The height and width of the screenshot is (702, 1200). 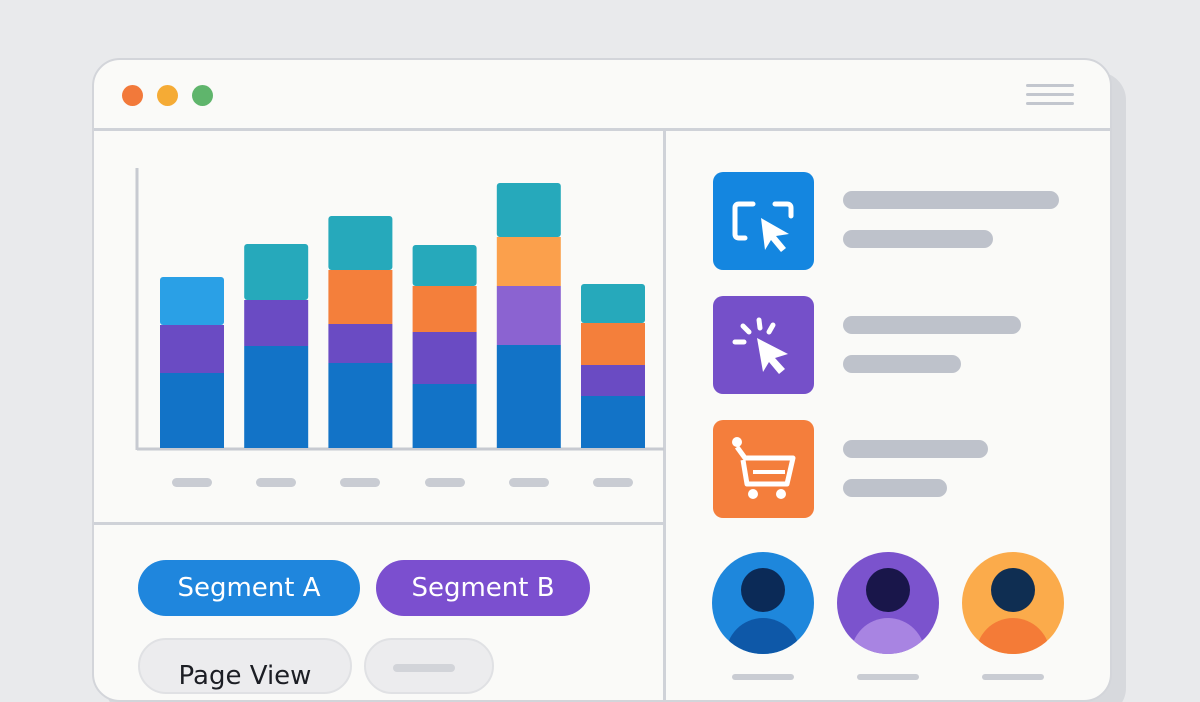 I want to click on shopping-cart-icon, so click(x=764, y=468).